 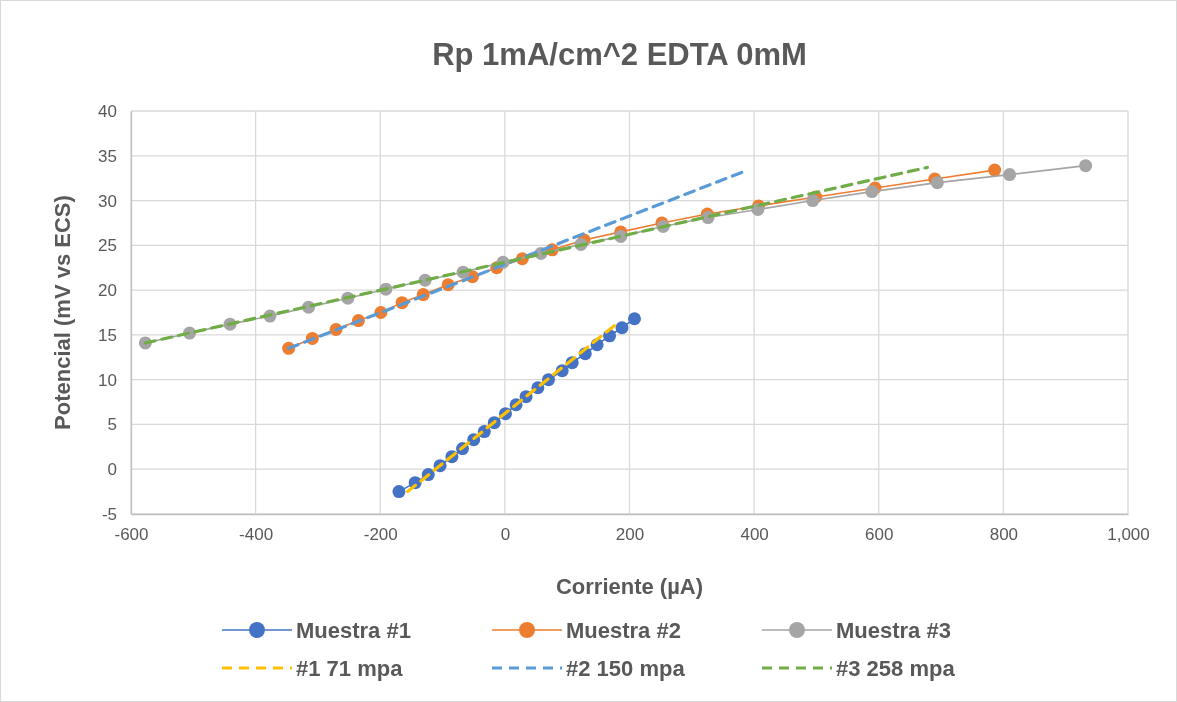 I want to click on y-tick-label: -5, so click(x=109, y=514).